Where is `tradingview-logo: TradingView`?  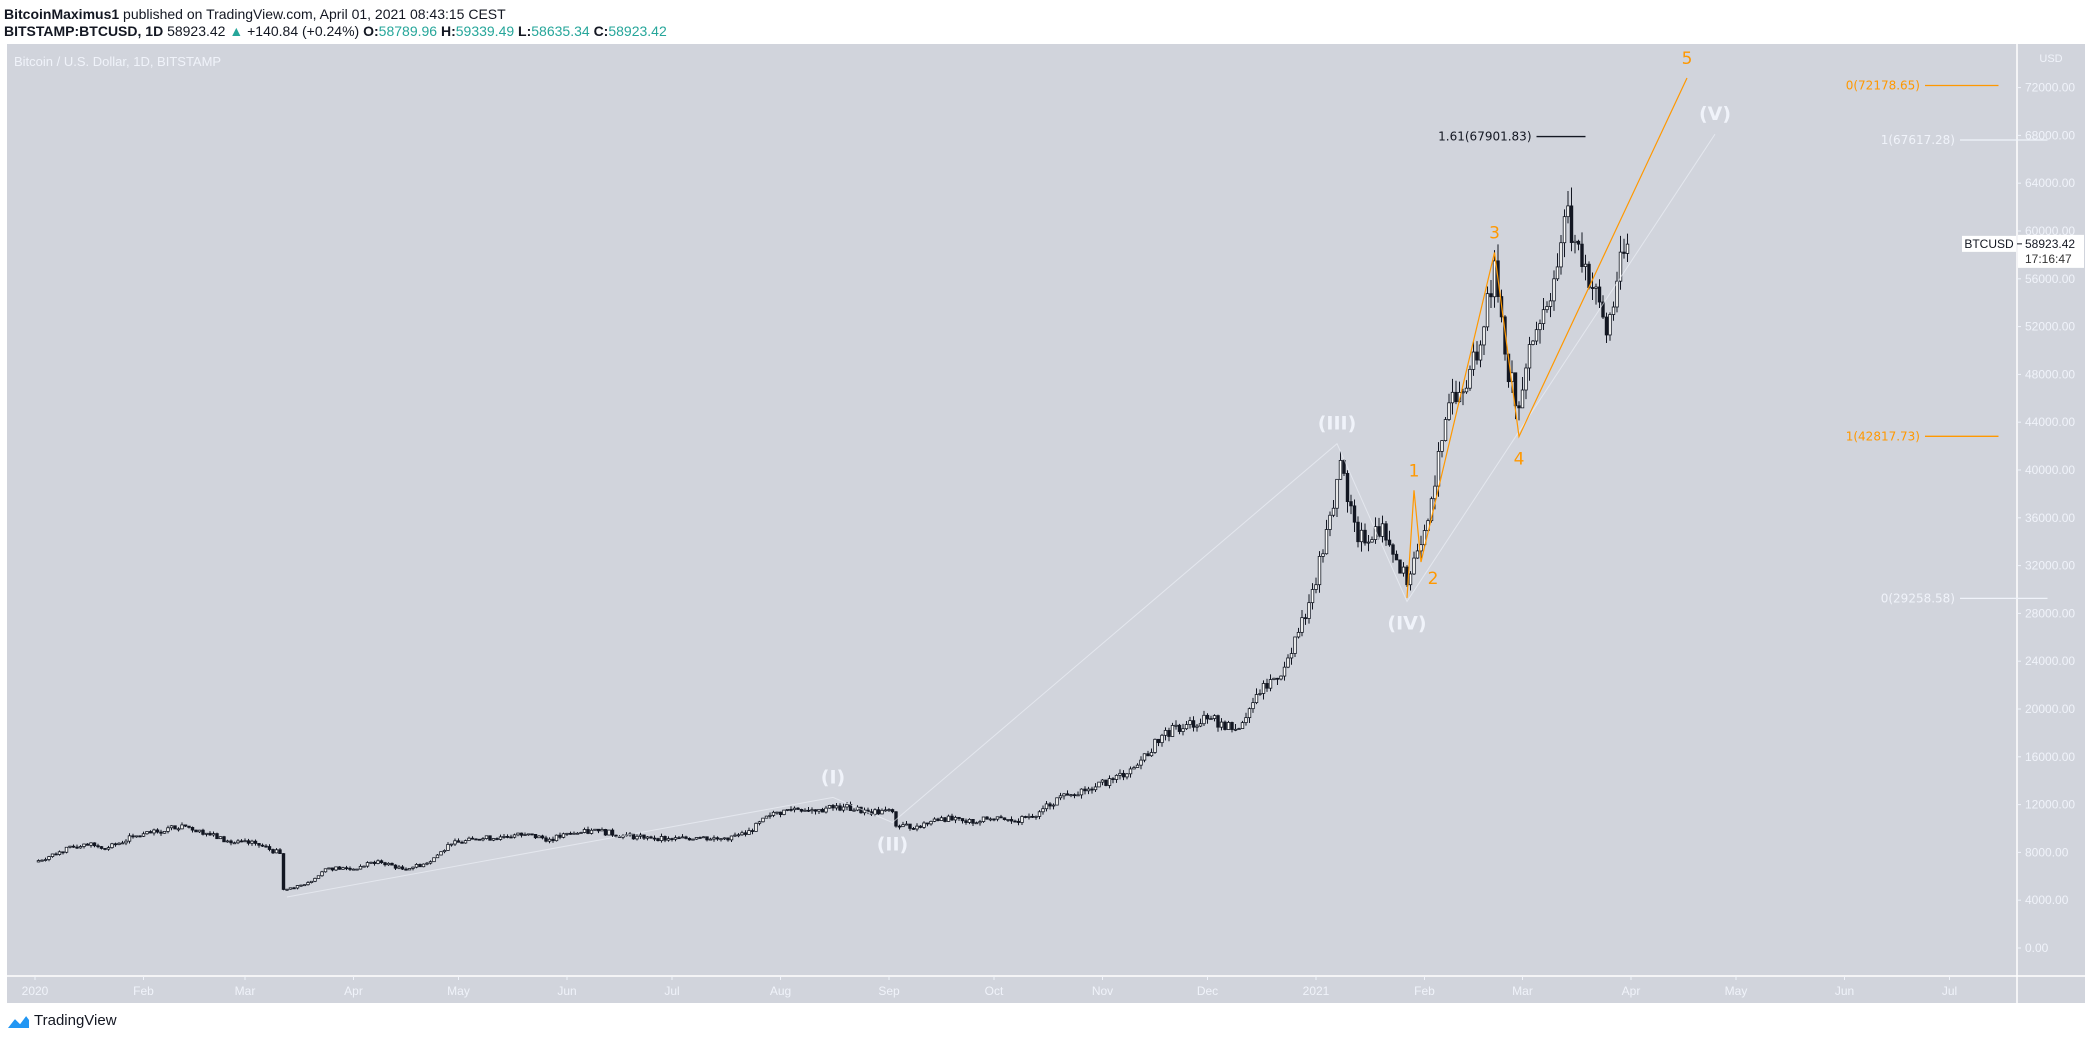
tradingview-logo: TradingView is located at coordinates (61, 1020).